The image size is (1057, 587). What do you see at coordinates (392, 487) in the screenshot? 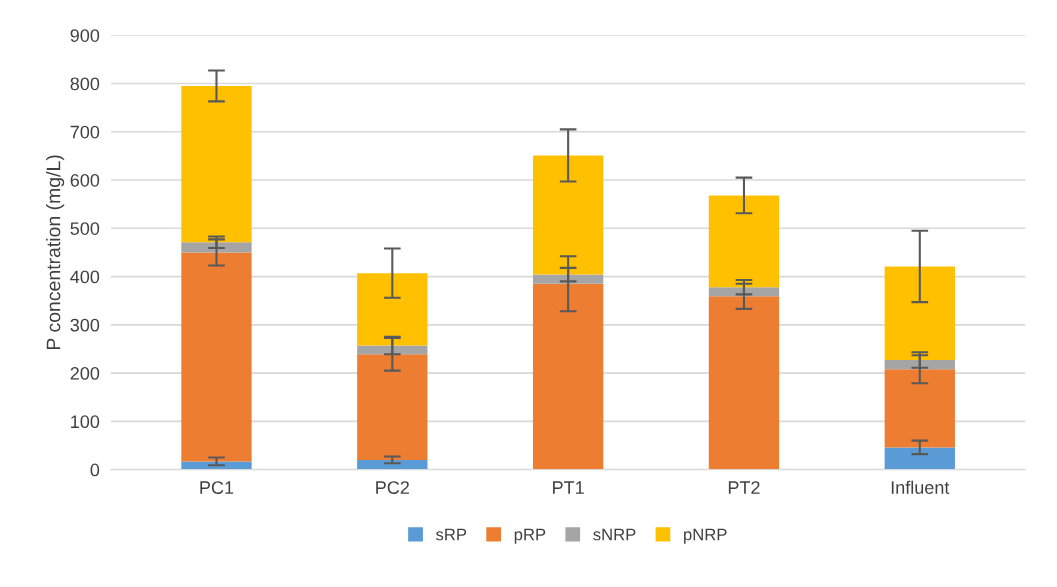
I see `x-tick-label: PC2` at bounding box center [392, 487].